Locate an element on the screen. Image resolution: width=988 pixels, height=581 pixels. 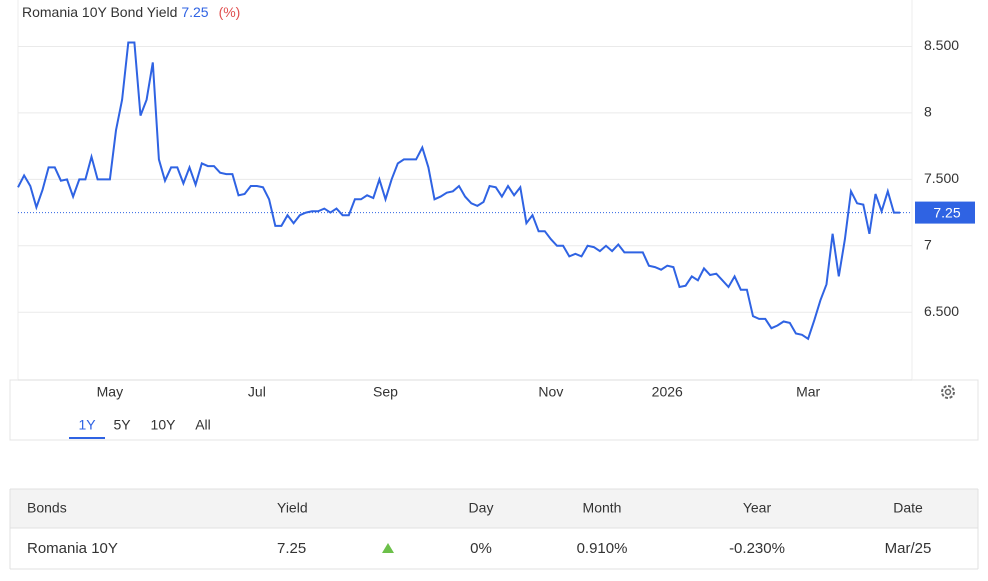
current-label: 7.25 is located at coordinates (946, 212).